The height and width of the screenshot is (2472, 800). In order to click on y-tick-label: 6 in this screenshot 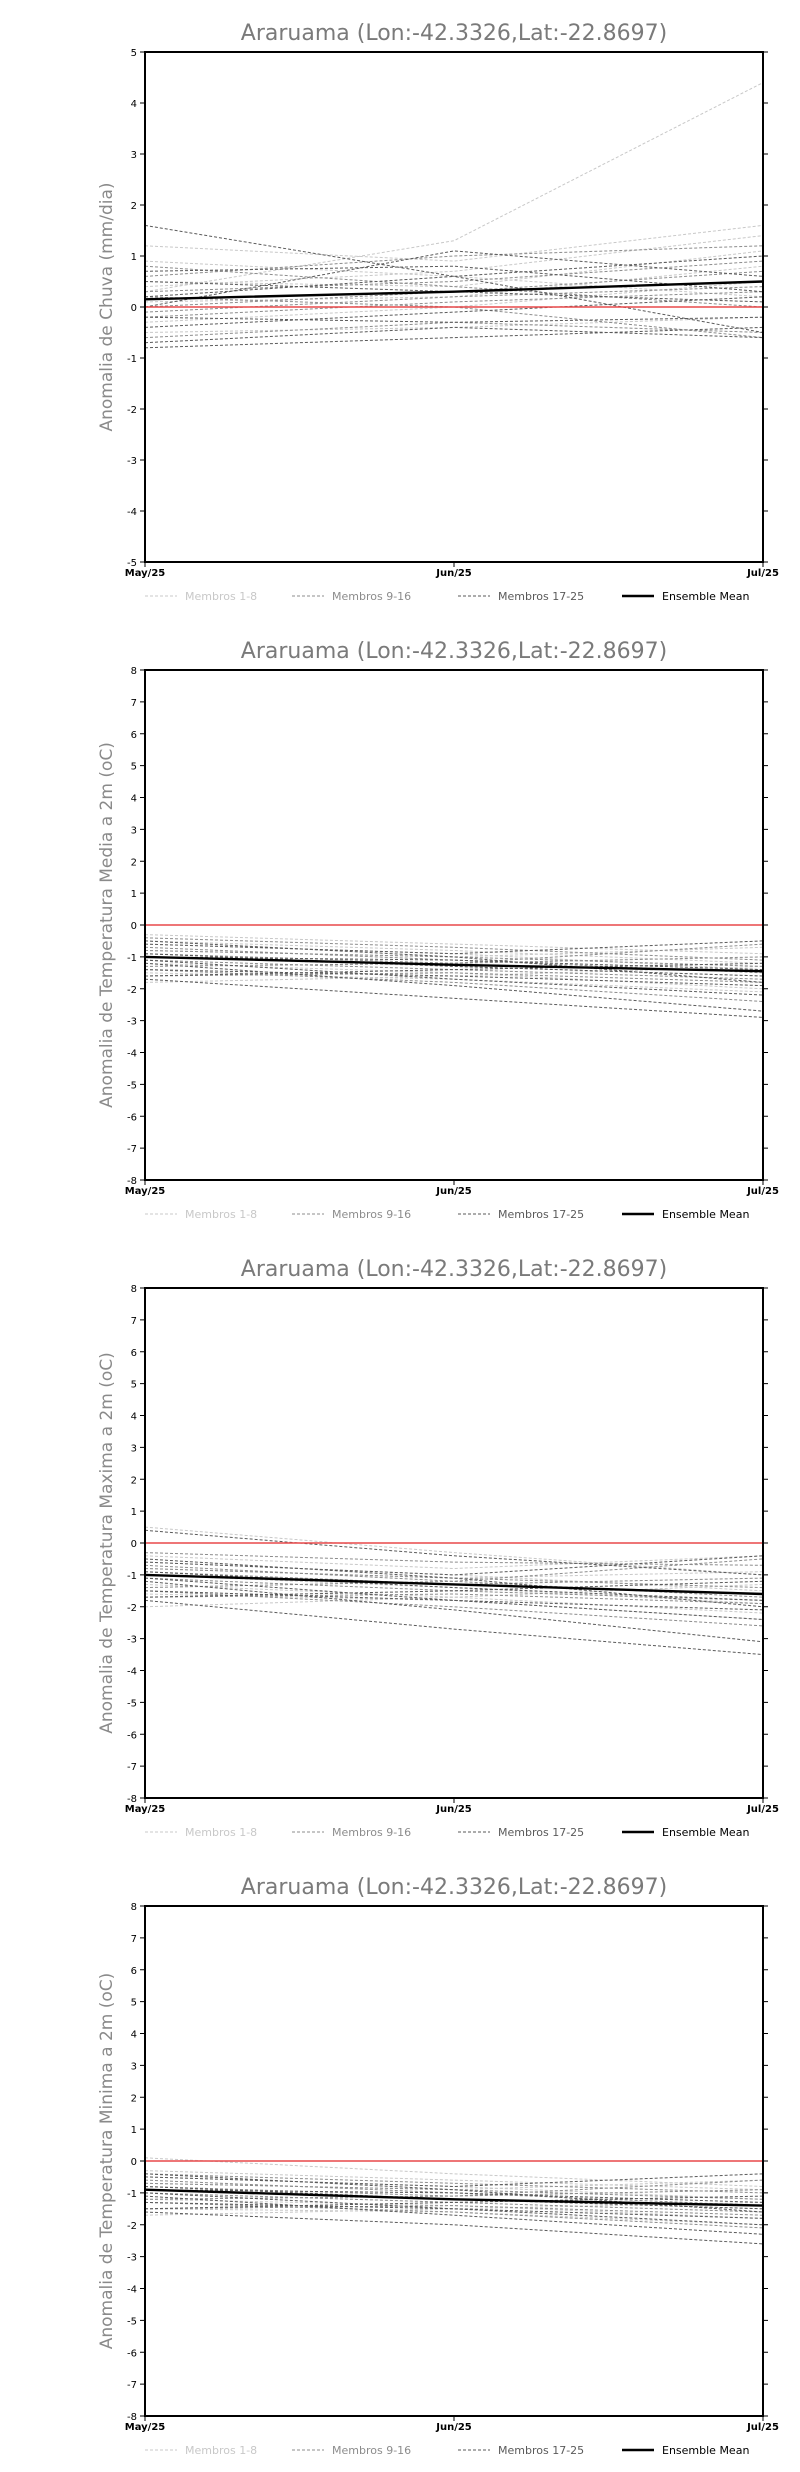, I will do `click(134, 1353)`.